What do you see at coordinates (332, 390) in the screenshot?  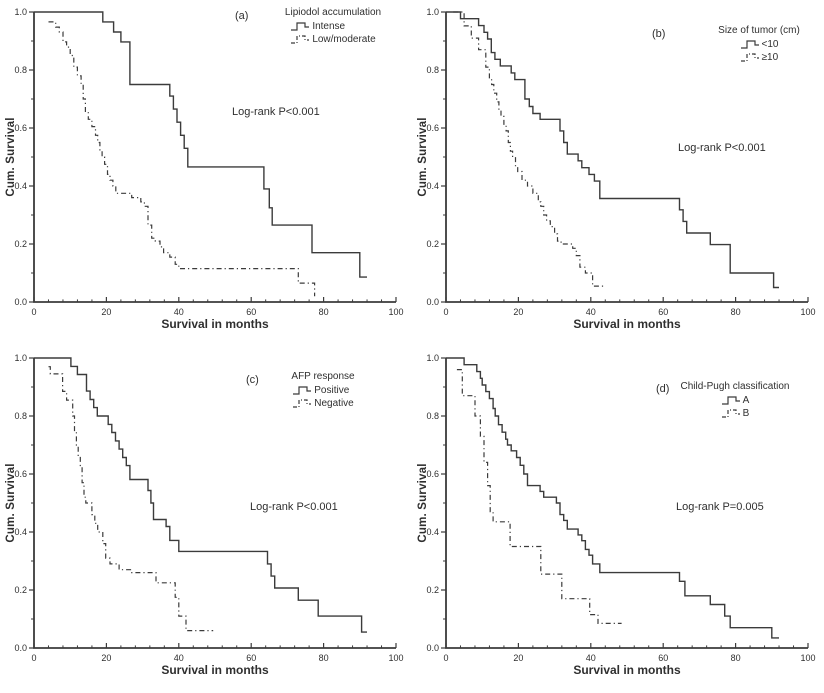 I see `legend-label: Positive` at bounding box center [332, 390].